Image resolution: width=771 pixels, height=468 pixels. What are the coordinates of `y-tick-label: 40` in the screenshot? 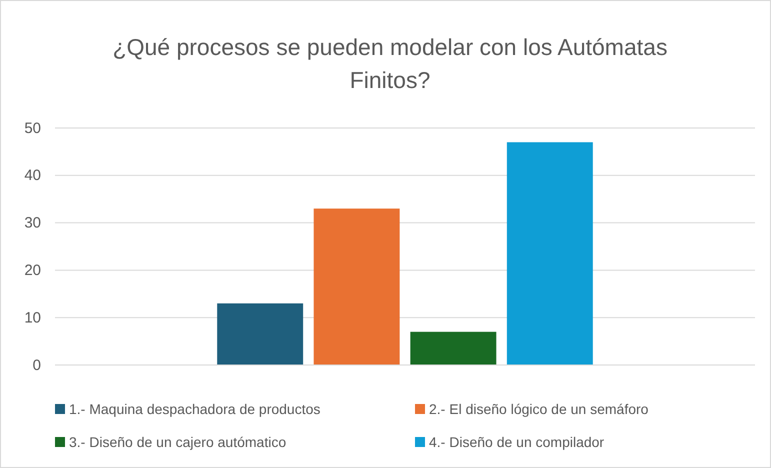 It's located at (32, 175).